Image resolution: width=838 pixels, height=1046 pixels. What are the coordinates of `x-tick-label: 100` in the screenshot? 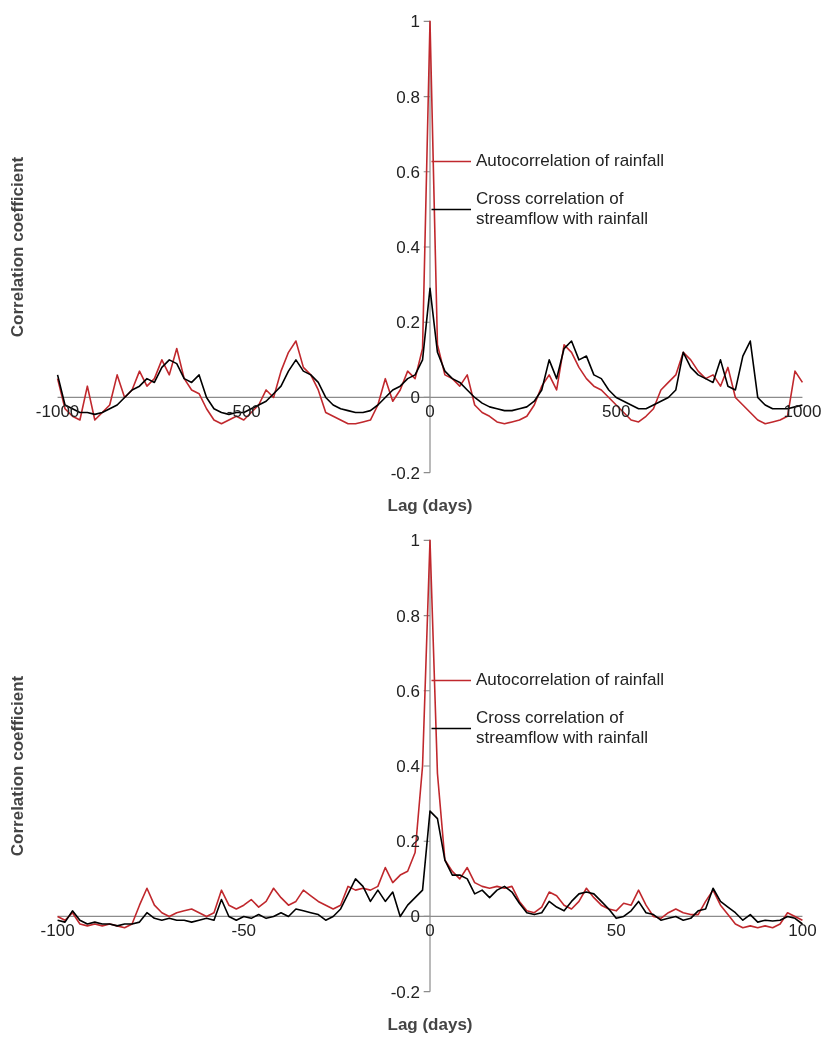 It's located at (802, 931).